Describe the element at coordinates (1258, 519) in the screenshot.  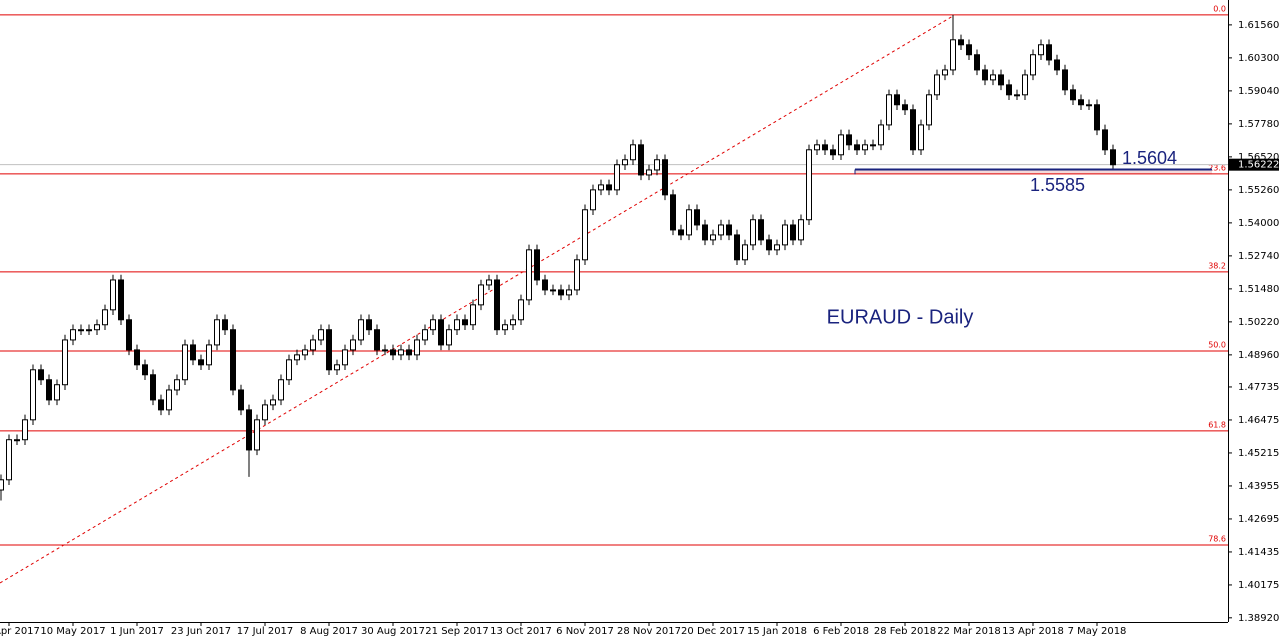
I see `y-tick-label: 1.42695` at that location.